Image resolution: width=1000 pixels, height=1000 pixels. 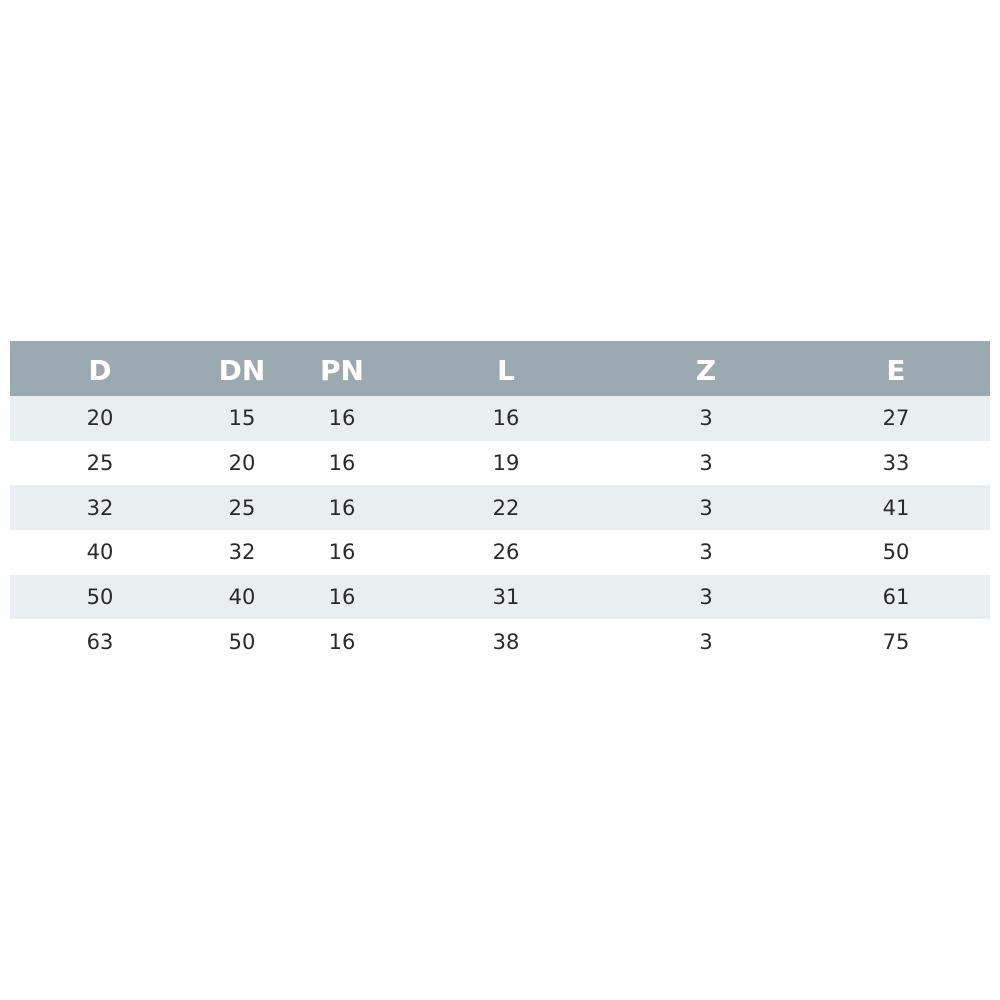 What do you see at coordinates (506, 597) in the screenshot?
I see `table-cell: 31` at bounding box center [506, 597].